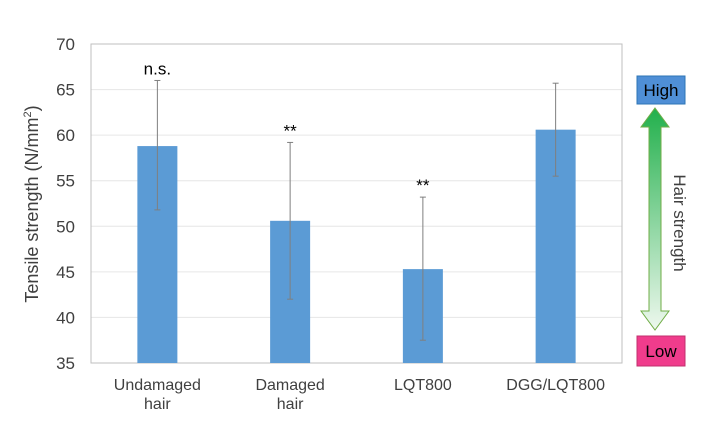 This screenshot has width=719, height=439. Describe the element at coordinates (65, 226) in the screenshot. I see `y-tick-label: 50` at that location.